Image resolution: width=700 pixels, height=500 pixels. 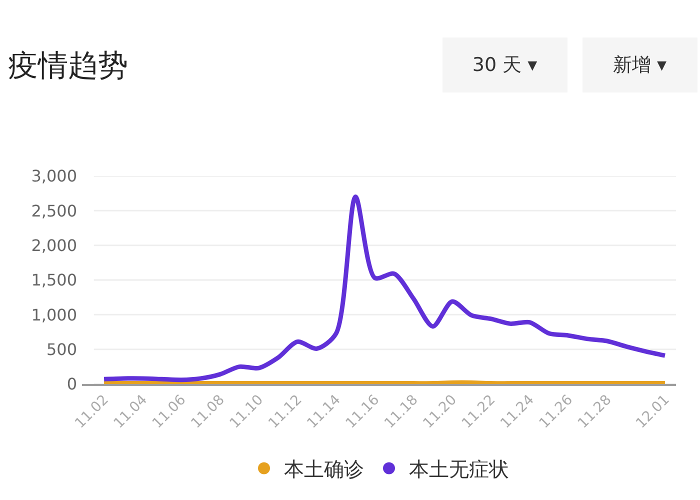 What do you see at coordinates (505, 65) in the screenshot?
I see `text: 30 天 ▾` at bounding box center [505, 65].